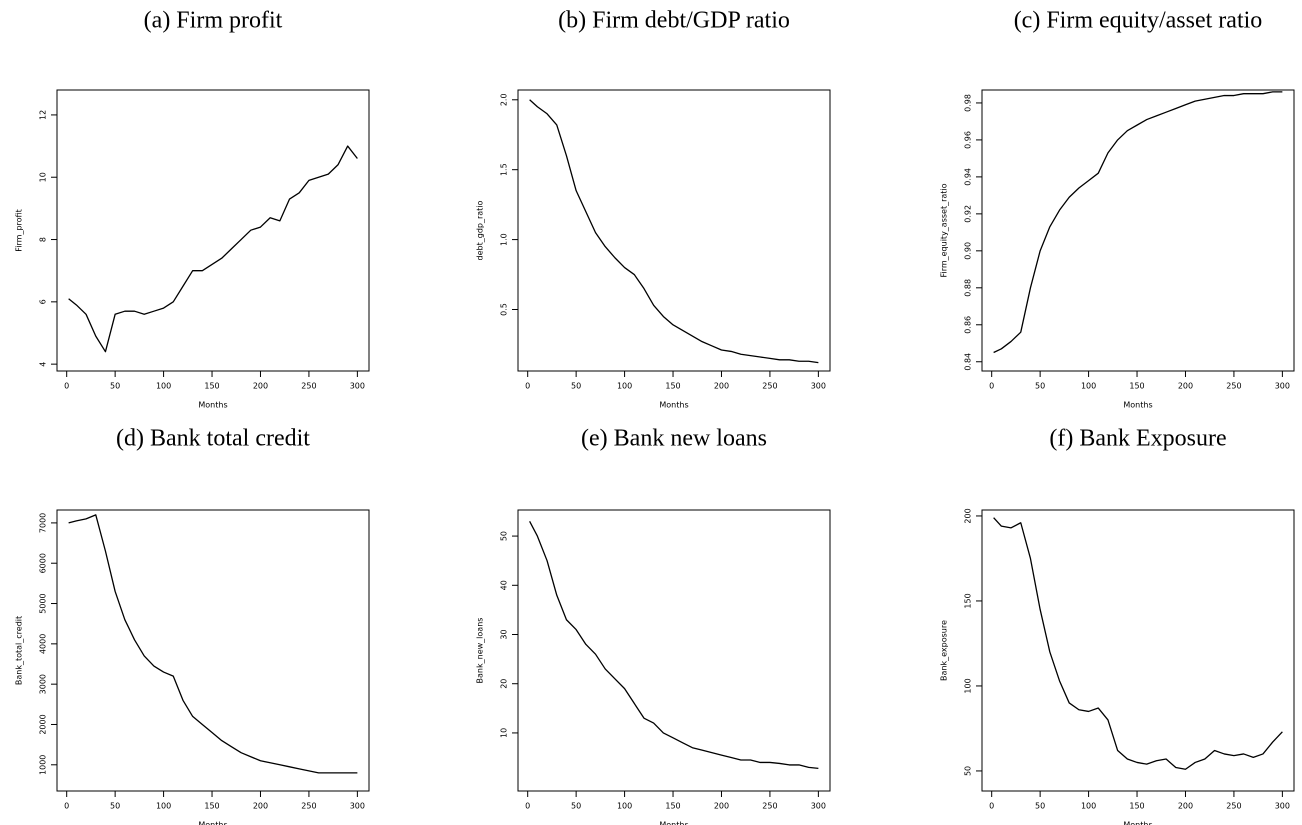 Image resolution: width=1302 pixels, height=825 pixels. What do you see at coordinates (968, 177) in the screenshot?
I see `y-tick-label: 0.94` at bounding box center [968, 177].